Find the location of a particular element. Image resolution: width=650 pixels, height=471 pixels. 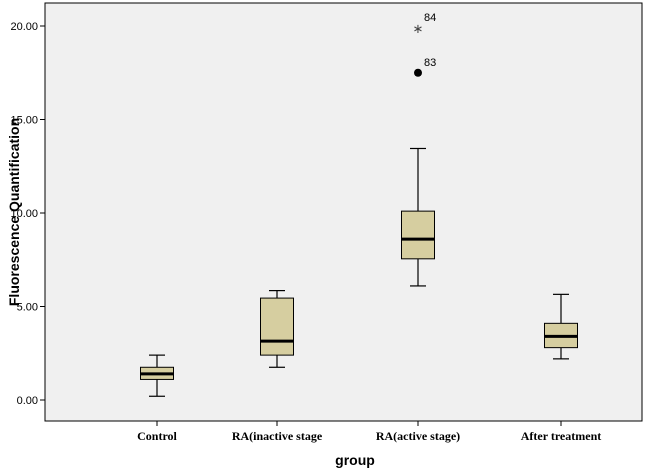

outlier-label: 84 is located at coordinates (430, 18).